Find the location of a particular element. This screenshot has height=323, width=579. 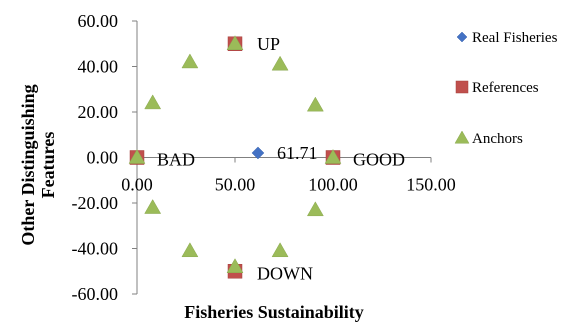

y-tick-label: -20.00 is located at coordinates (95, 203).